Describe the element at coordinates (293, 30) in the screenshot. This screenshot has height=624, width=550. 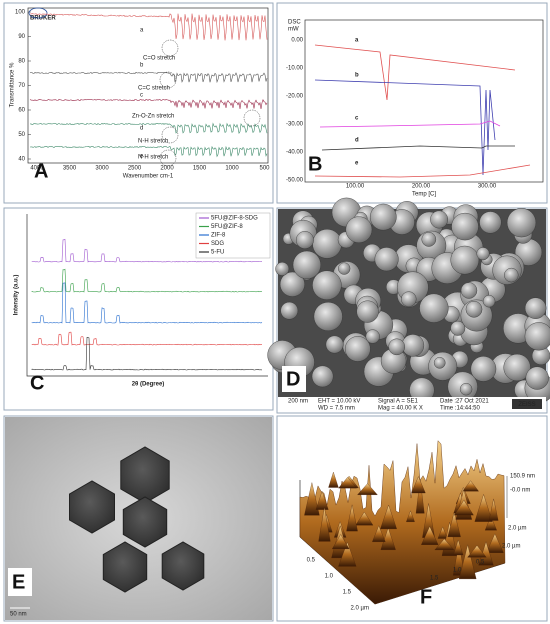
I see `y-unit: mW` at that location.